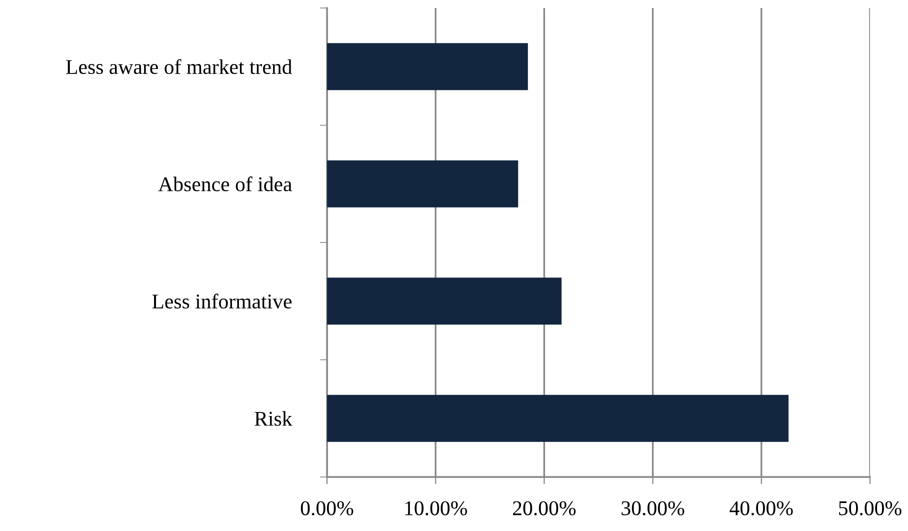 This screenshot has width=908, height=531. Describe the element at coordinates (327, 508) in the screenshot. I see `x-tick-label: 0.00%` at that location.